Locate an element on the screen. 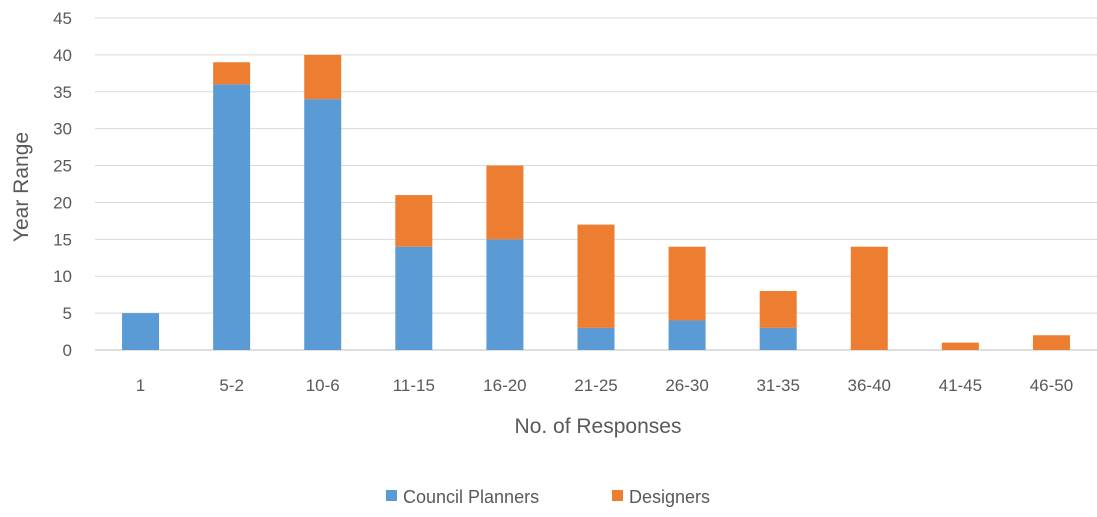  legend-swatch-council-planners is located at coordinates (391, 495).